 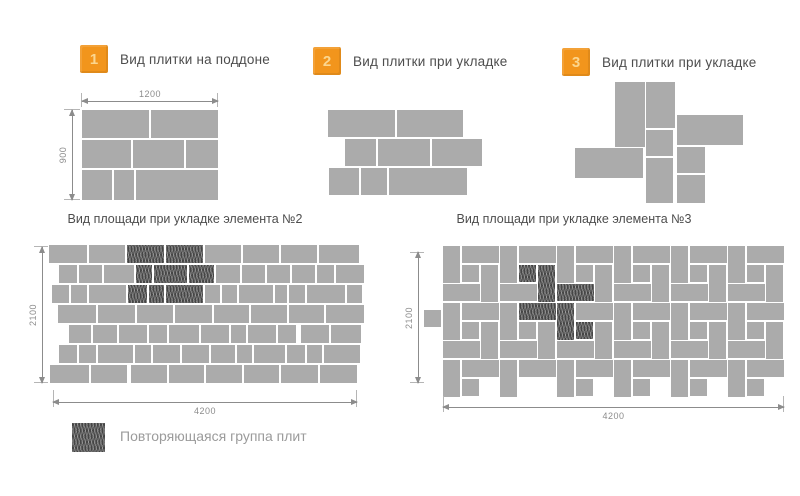 I want to click on area3-width-dimension: 4200, so click(x=613, y=412).